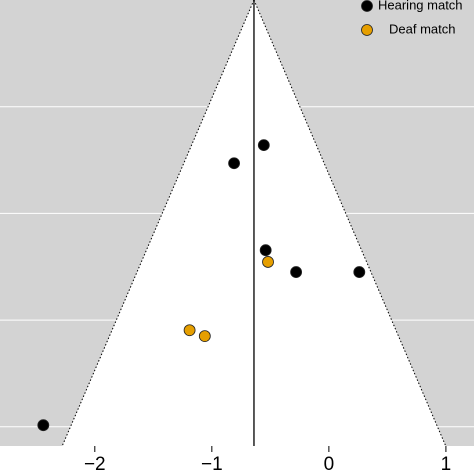 The height and width of the screenshot is (474, 474). Describe the element at coordinates (95, 464) in the screenshot. I see `x-tick-label: −2` at that location.